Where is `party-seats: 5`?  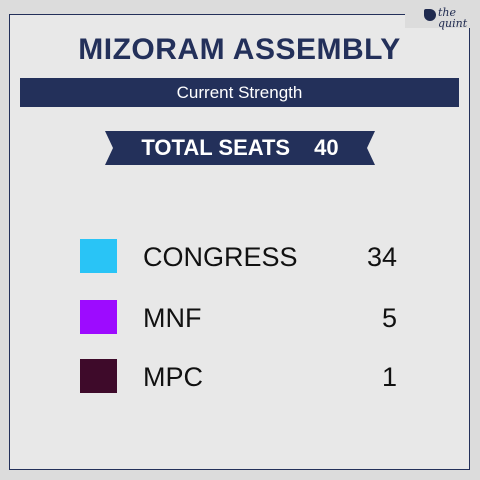
party-seats: 5 is located at coordinates (389, 318).